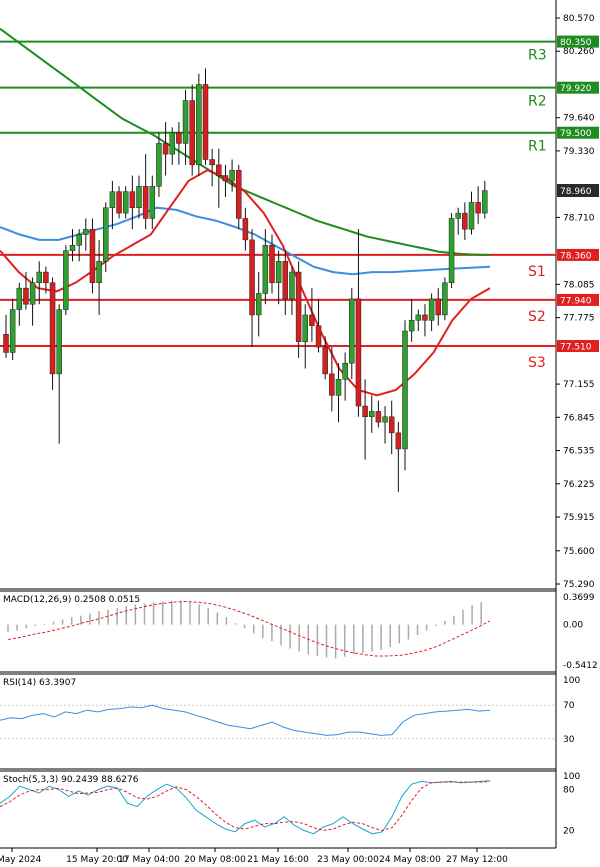 The width and height of the screenshot is (600, 867). Describe the element at coordinates (410, 860) in the screenshot. I see `time-tick-label: 24 May 08:00` at that location.